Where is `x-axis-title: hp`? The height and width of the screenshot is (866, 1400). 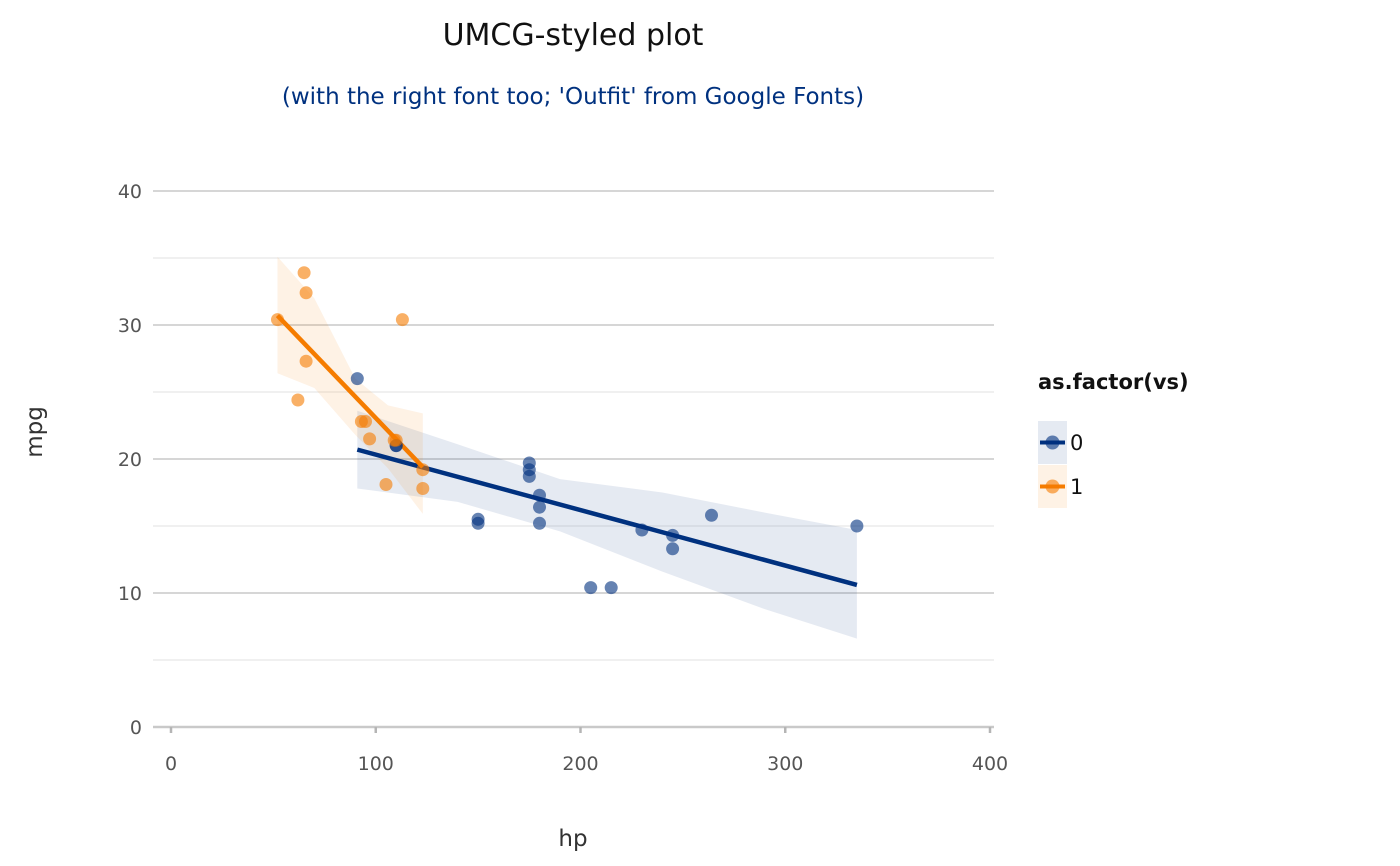
x-axis-title: hp is located at coordinates (572, 839).